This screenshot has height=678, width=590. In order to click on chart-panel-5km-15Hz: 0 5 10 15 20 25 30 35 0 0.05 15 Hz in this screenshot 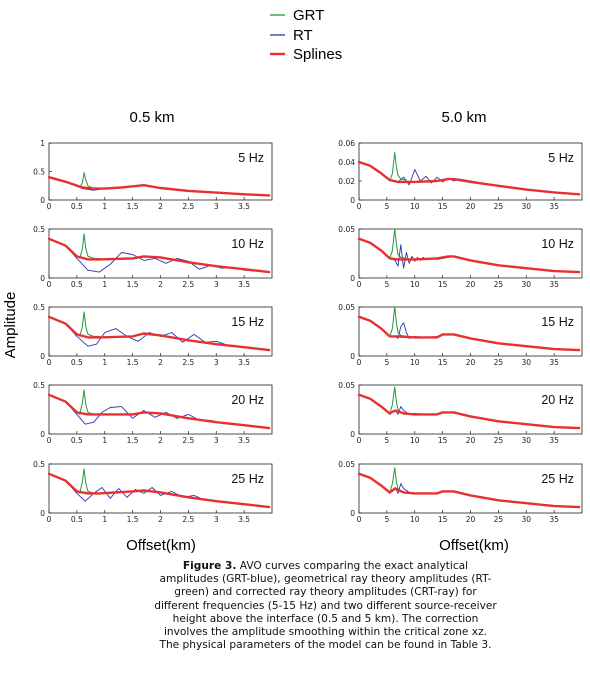, I will do `click(460, 335)`.